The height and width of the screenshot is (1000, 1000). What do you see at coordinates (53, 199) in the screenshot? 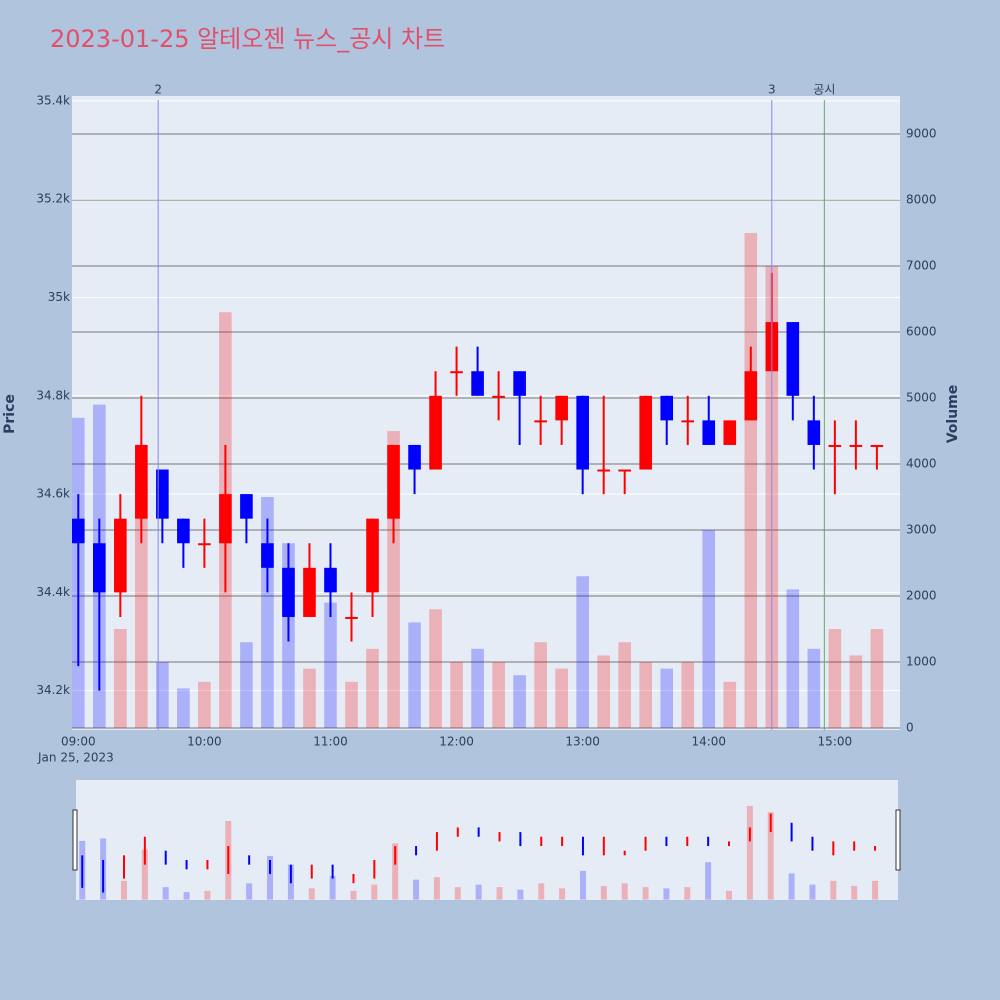
I see `y-tick-label: 35.2k` at bounding box center [53, 199].